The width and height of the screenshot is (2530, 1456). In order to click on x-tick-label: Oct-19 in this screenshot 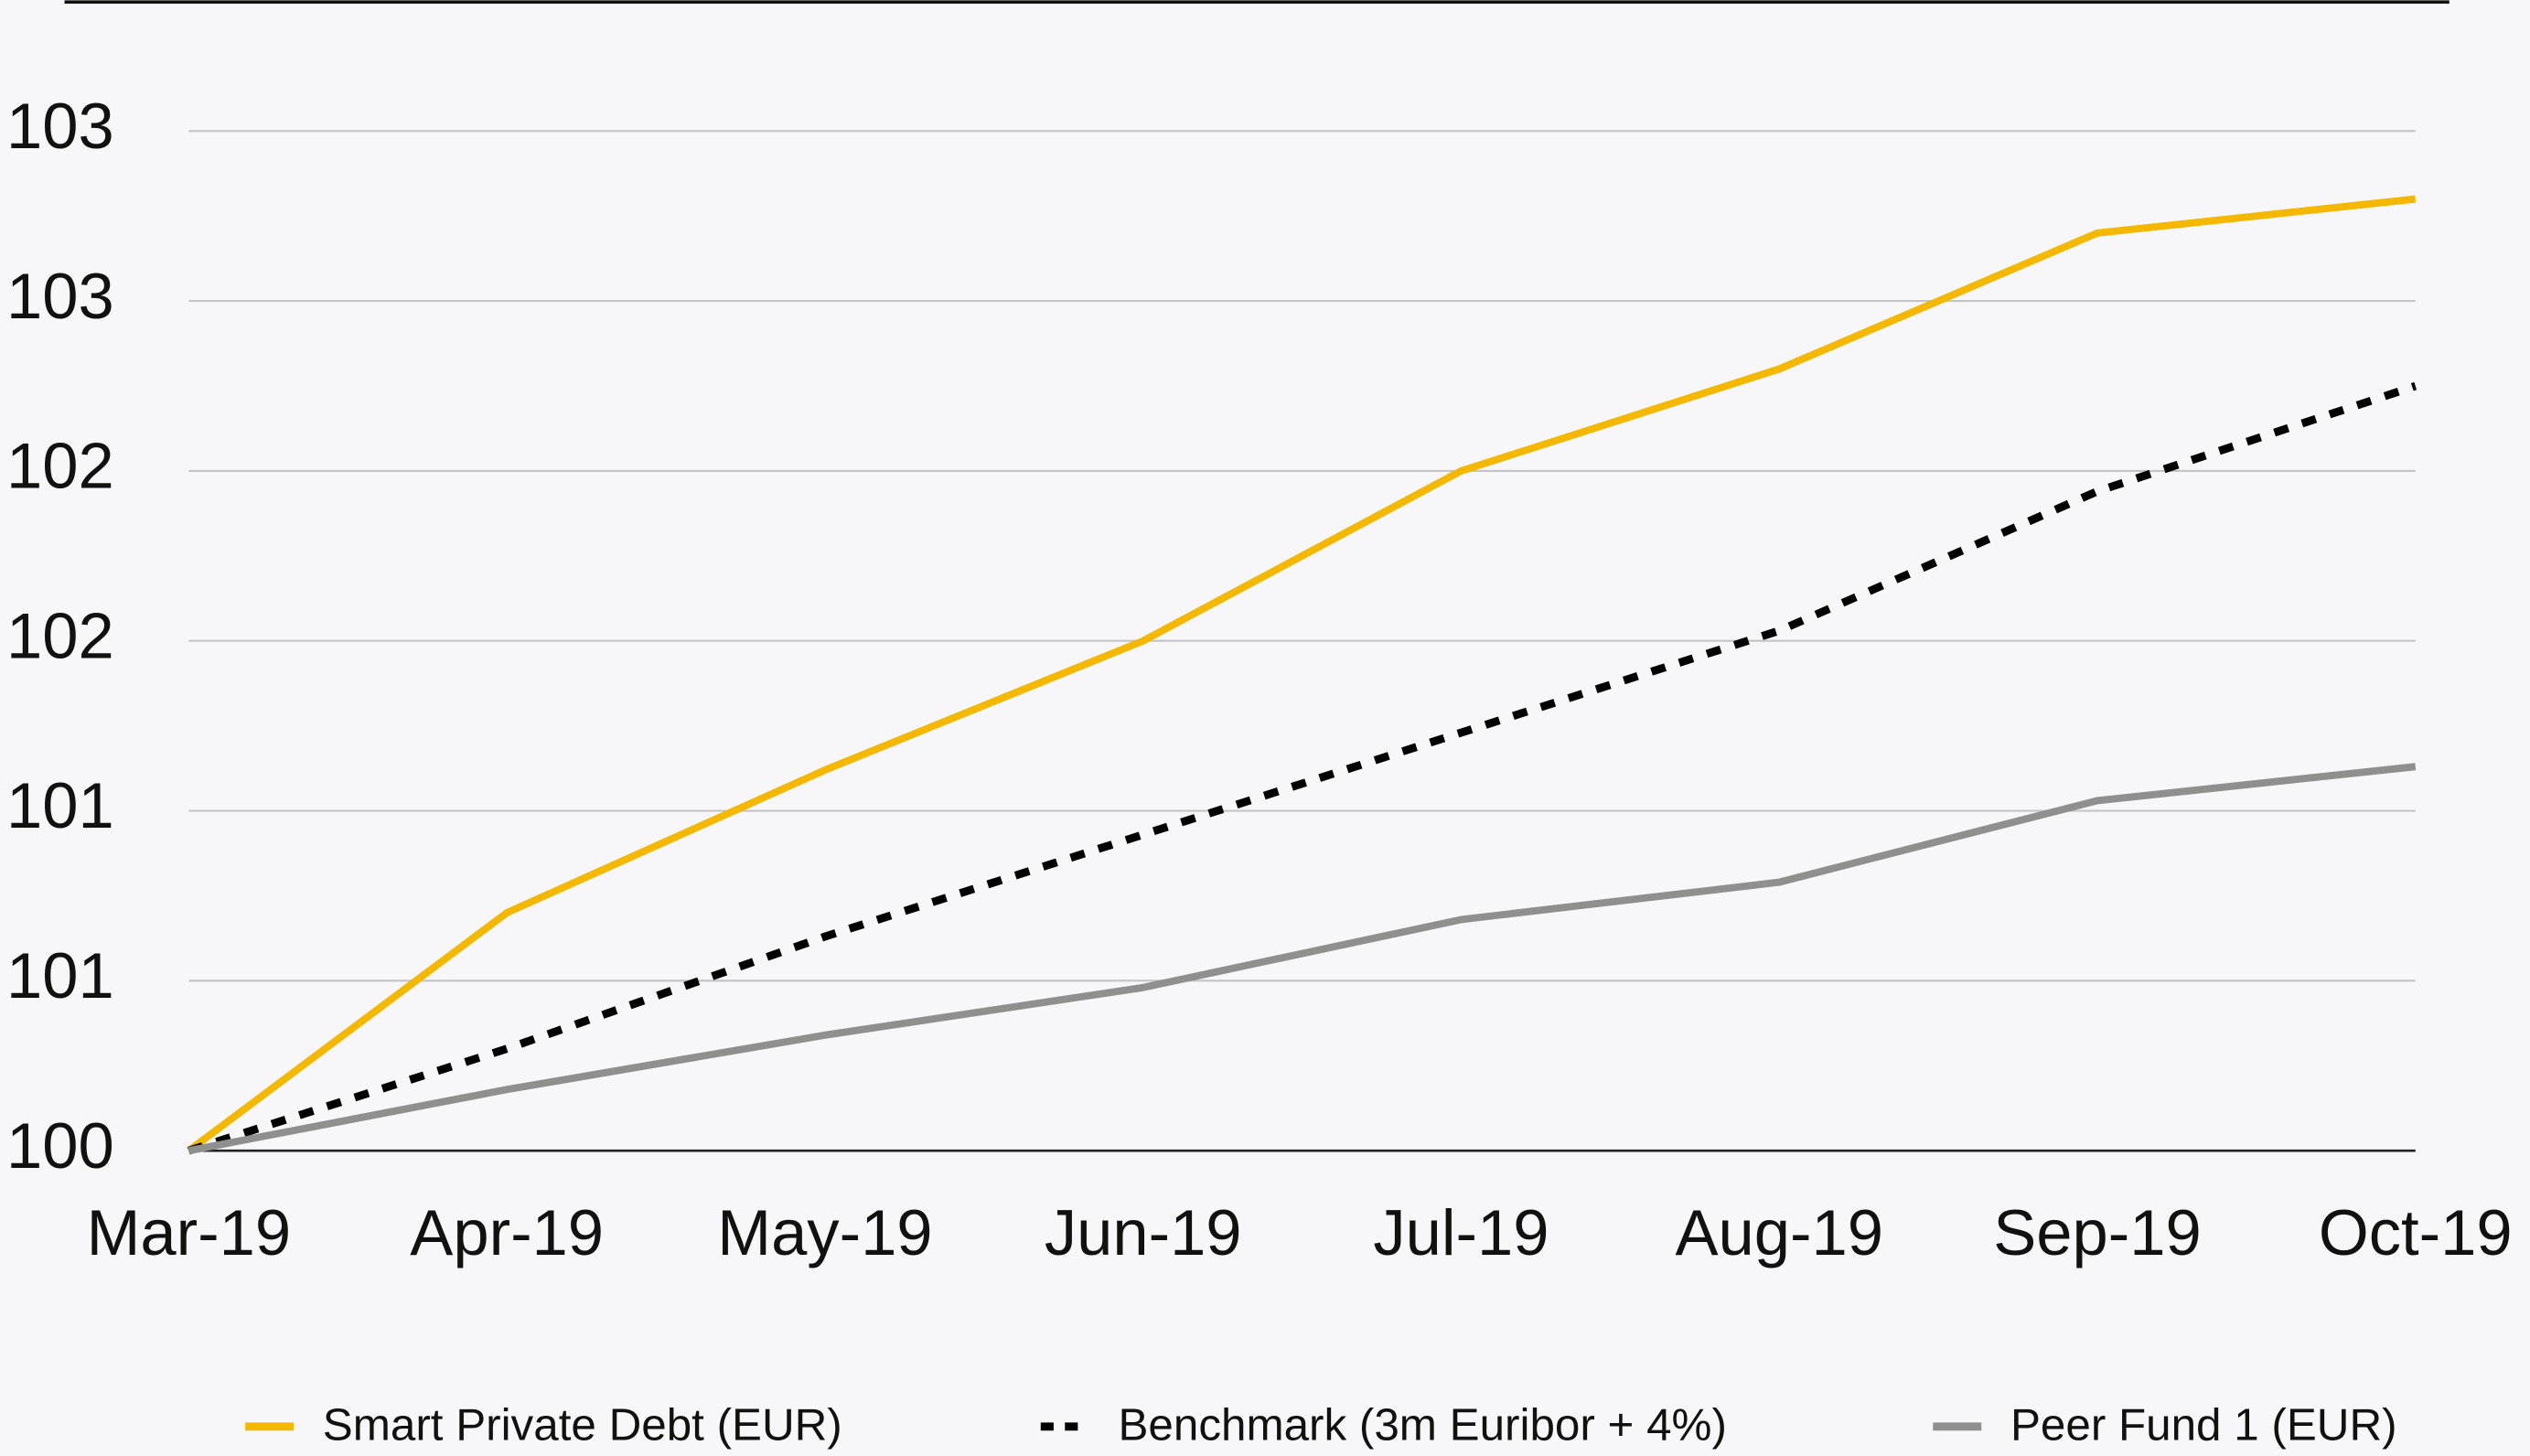, I will do `click(2416, 1232)`.